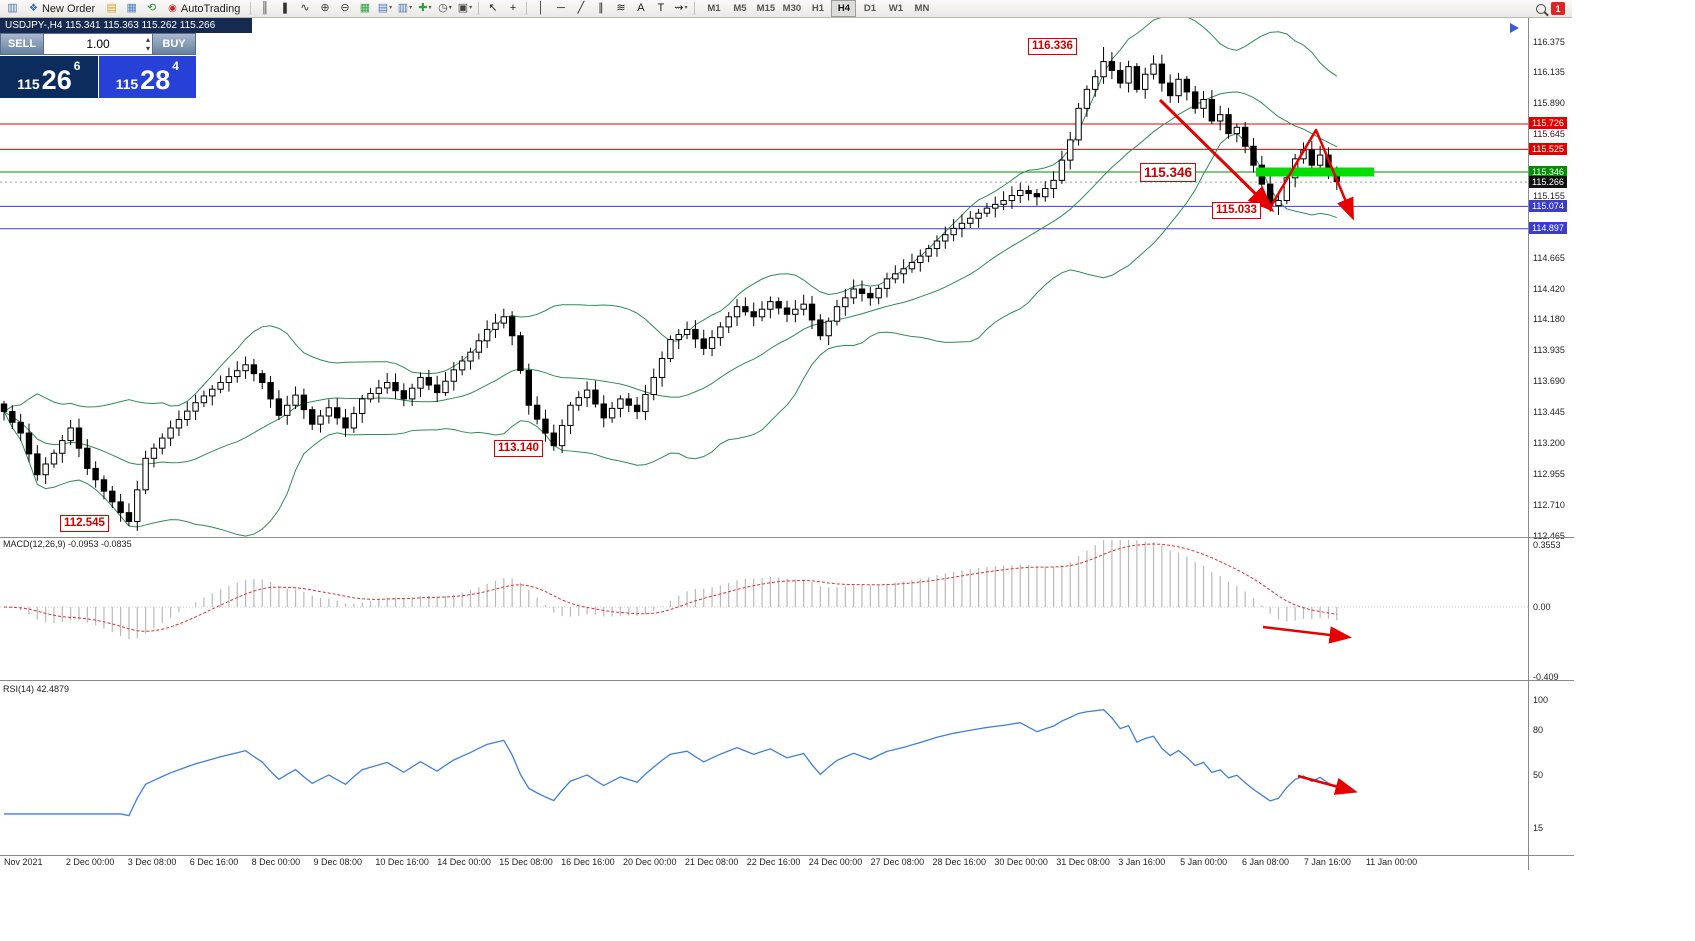  Describe the element at coordinates (1549, 134) in the screenshot. I see `price-tick: 115.645` at that location.